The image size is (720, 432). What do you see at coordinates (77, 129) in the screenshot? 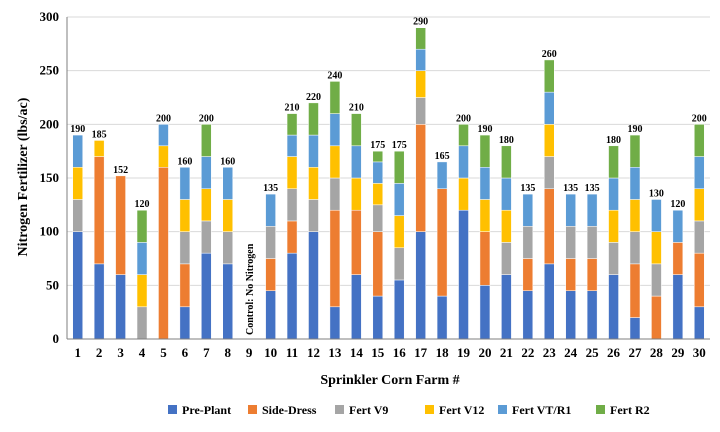
I see `bar-total-label: 190` at bounding box center [77, 129].